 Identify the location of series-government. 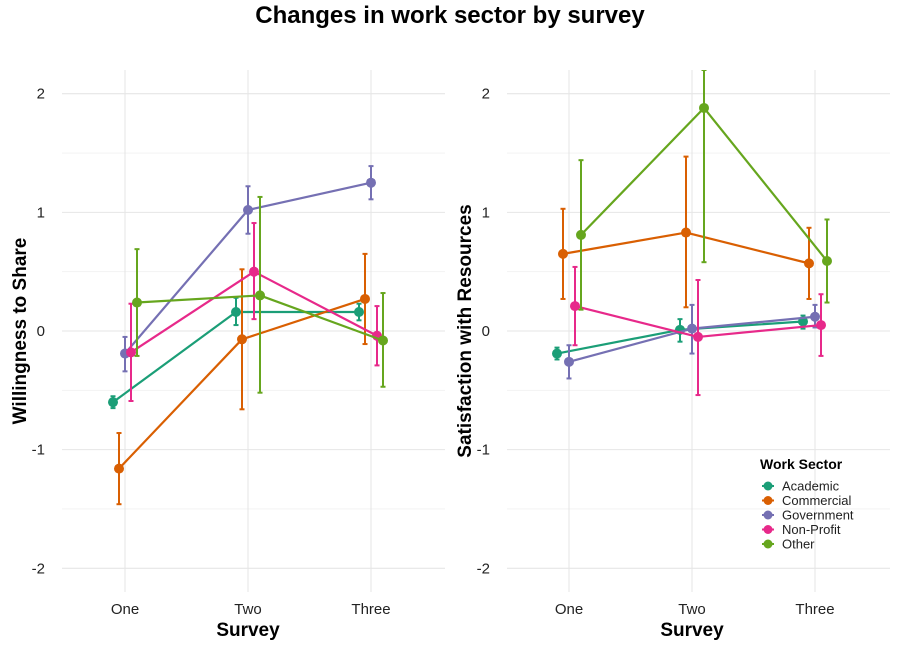
(248, 269).